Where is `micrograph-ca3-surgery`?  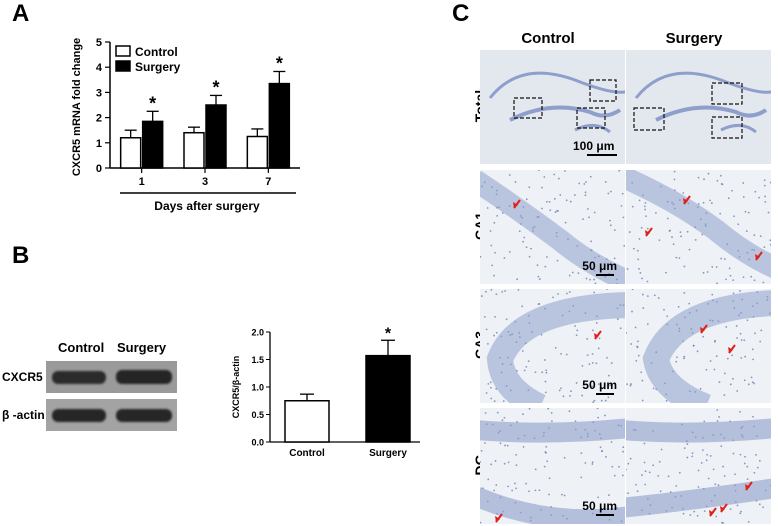 micrograph-ca3-surgery is located at coordinates (698, 346).